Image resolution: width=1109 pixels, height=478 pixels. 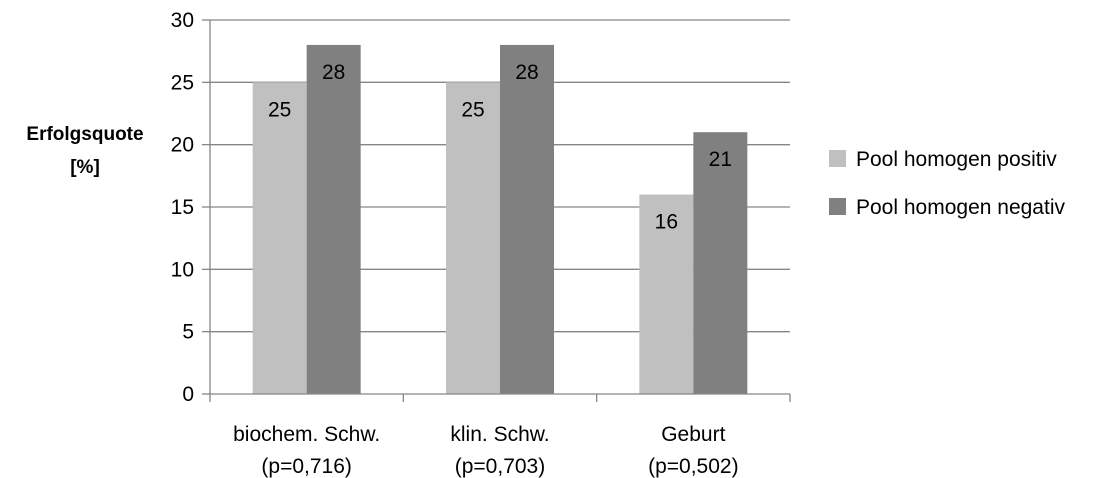 I want to click on legend-label: Pool homogen negativ, so click(x=960, y=207).